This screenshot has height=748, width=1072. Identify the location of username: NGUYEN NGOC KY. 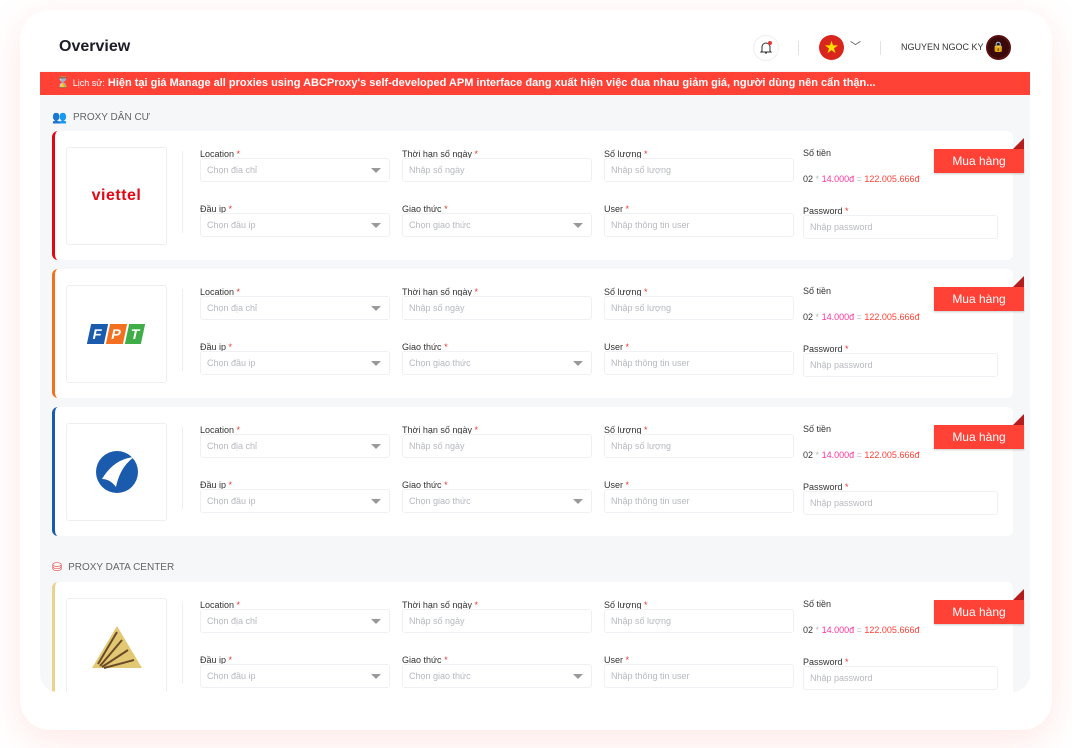
(942, 47).